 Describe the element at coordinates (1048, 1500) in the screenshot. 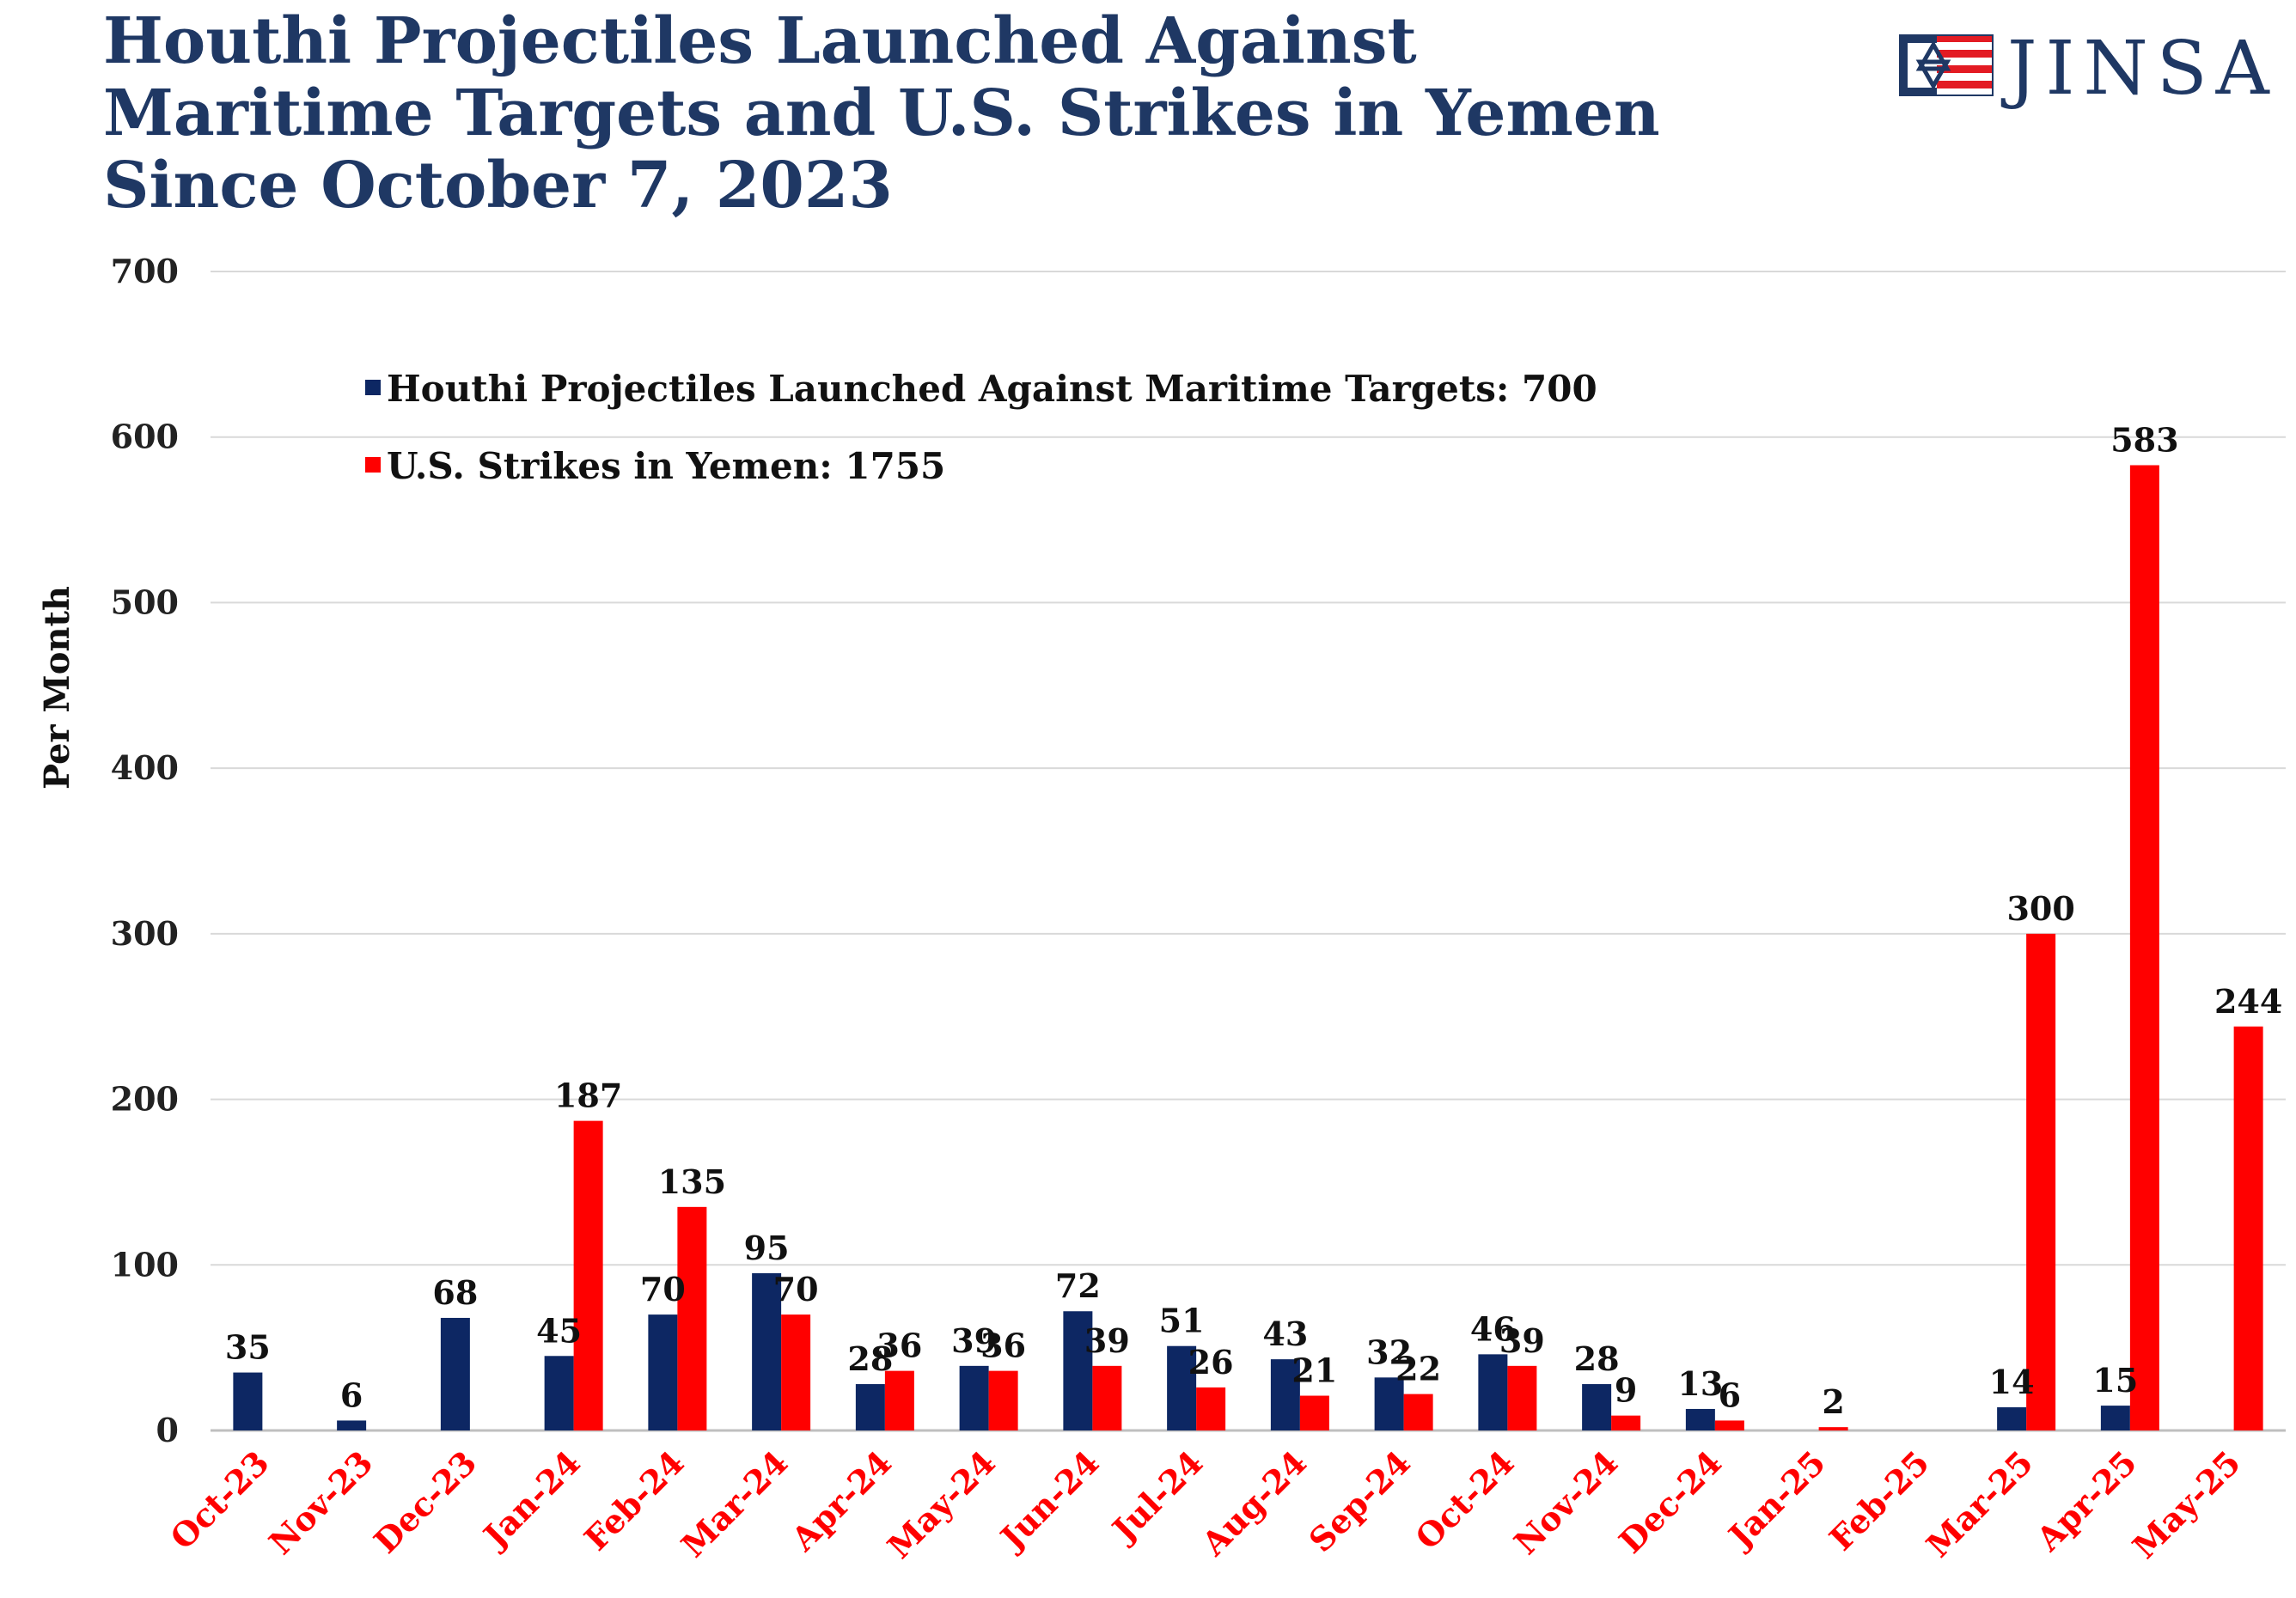

I see `x-tick-label: Jun-24` at that location.